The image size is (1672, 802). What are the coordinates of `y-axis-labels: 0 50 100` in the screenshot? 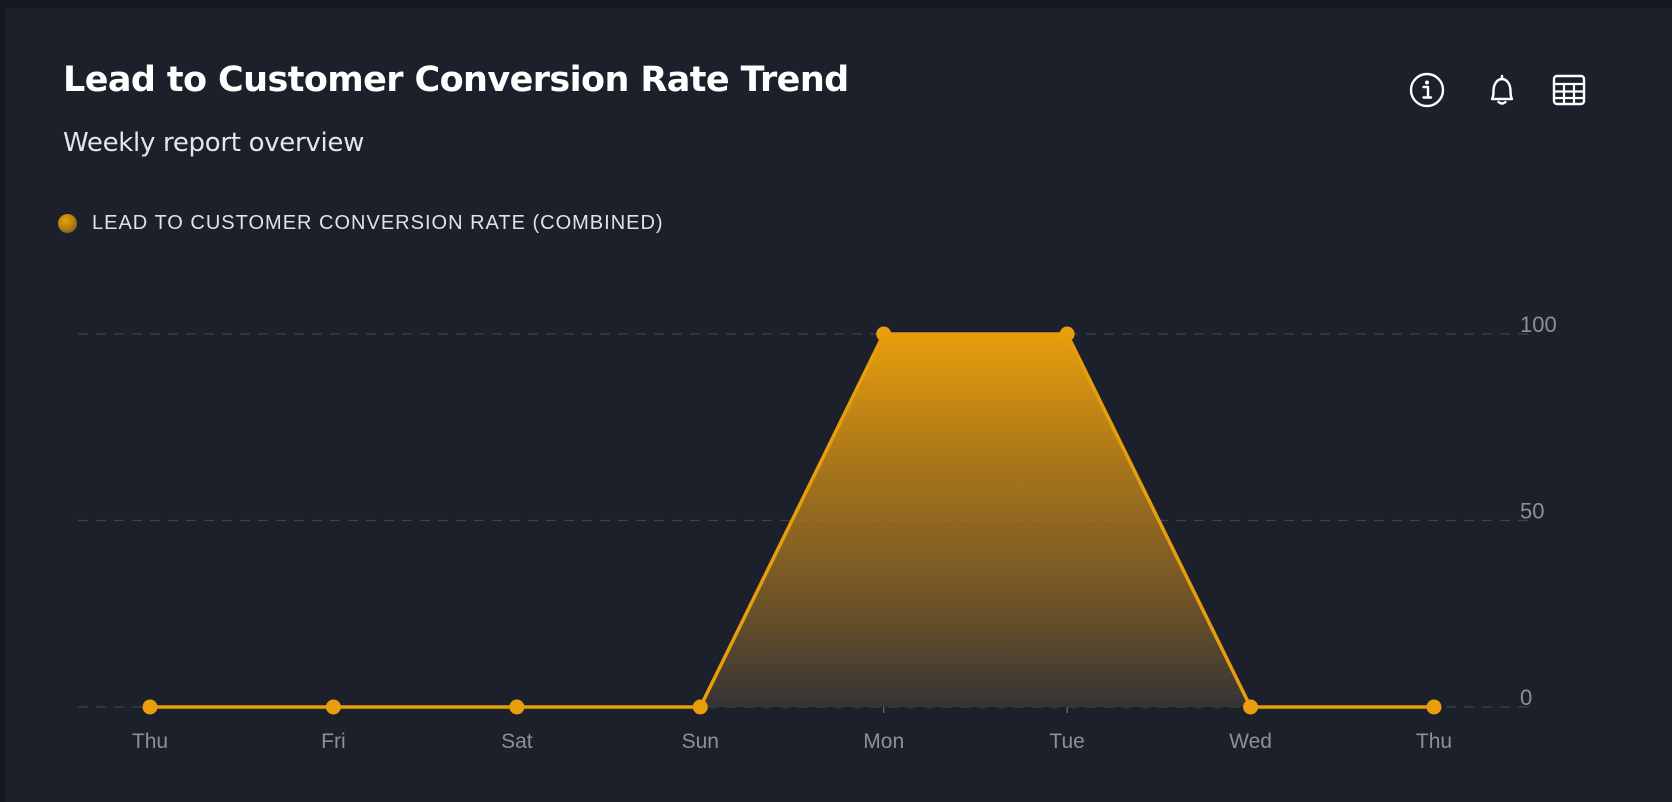 It's located at (1538, 511).